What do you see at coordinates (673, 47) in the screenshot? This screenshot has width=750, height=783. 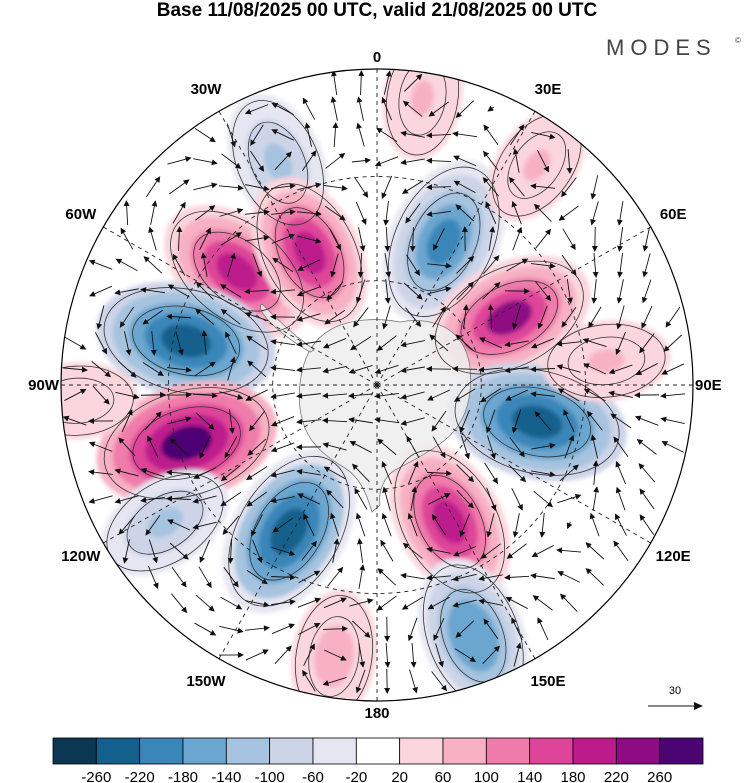 I see `modes-logo: MODES ©` at bounding box center [673, 47].